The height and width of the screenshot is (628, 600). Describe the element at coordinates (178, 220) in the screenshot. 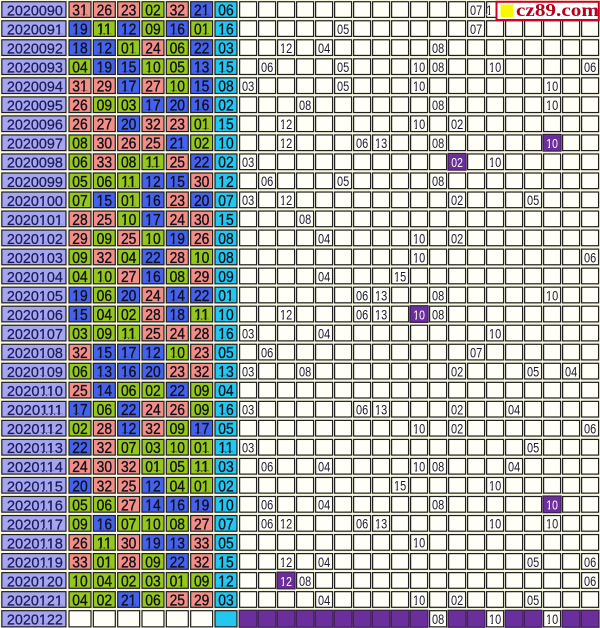

I see `svg-text: 24` at that location.